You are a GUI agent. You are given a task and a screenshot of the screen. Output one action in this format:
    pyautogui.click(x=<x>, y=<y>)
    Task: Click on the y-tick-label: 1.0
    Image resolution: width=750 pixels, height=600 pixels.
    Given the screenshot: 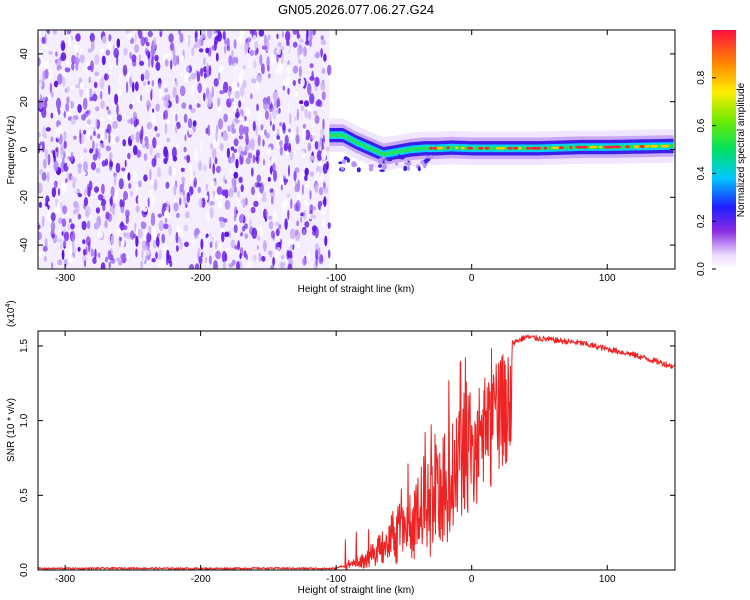 What is the action you would take?
    pyautogui.click(x=24, y=420)
    